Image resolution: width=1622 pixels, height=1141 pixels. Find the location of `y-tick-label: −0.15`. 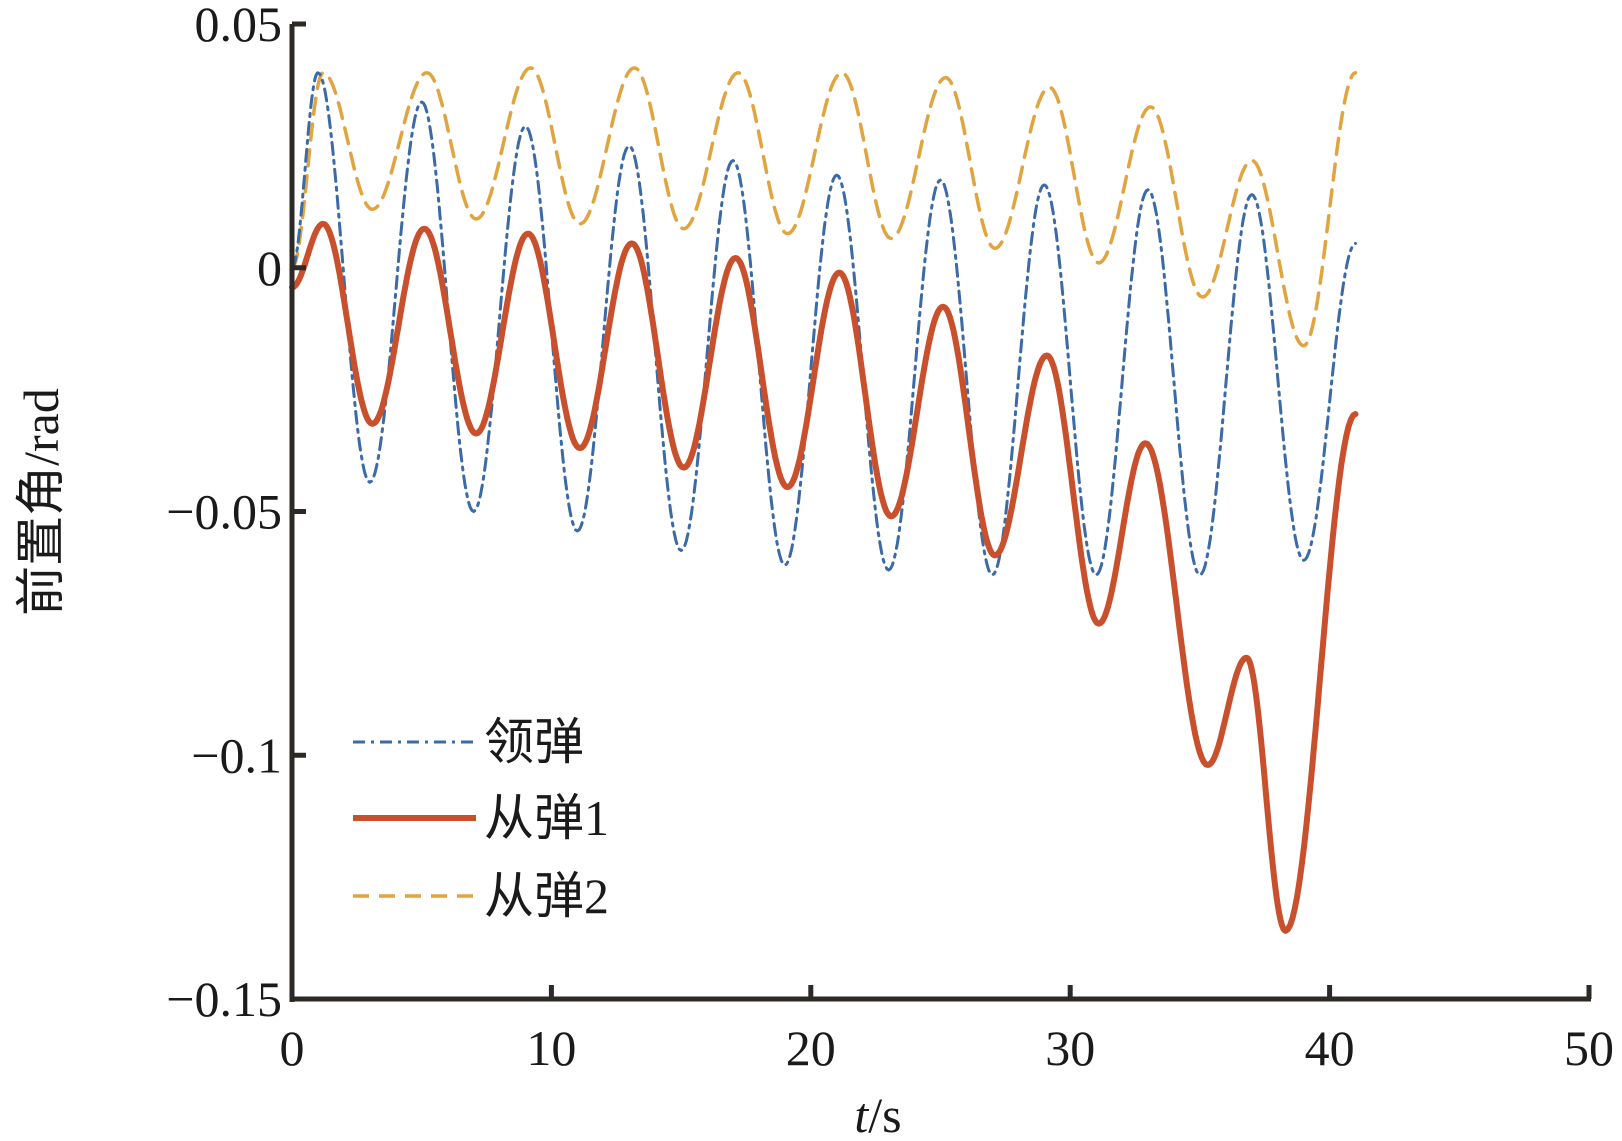

y-tick-label: −0.15 is located at coordinates (224, 999).